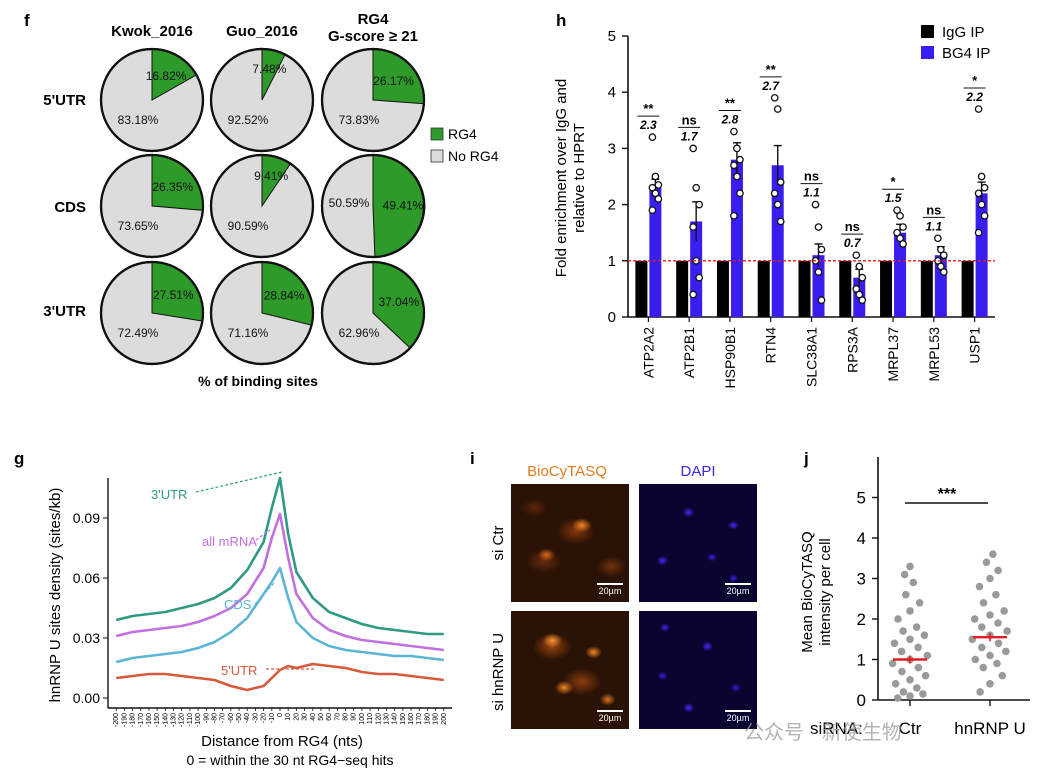 Image resolution: width=1042 pixels, height=772 pixels. Describe the element at coordinates (279, 556) in the screenshot. I see `line-series` at that location.